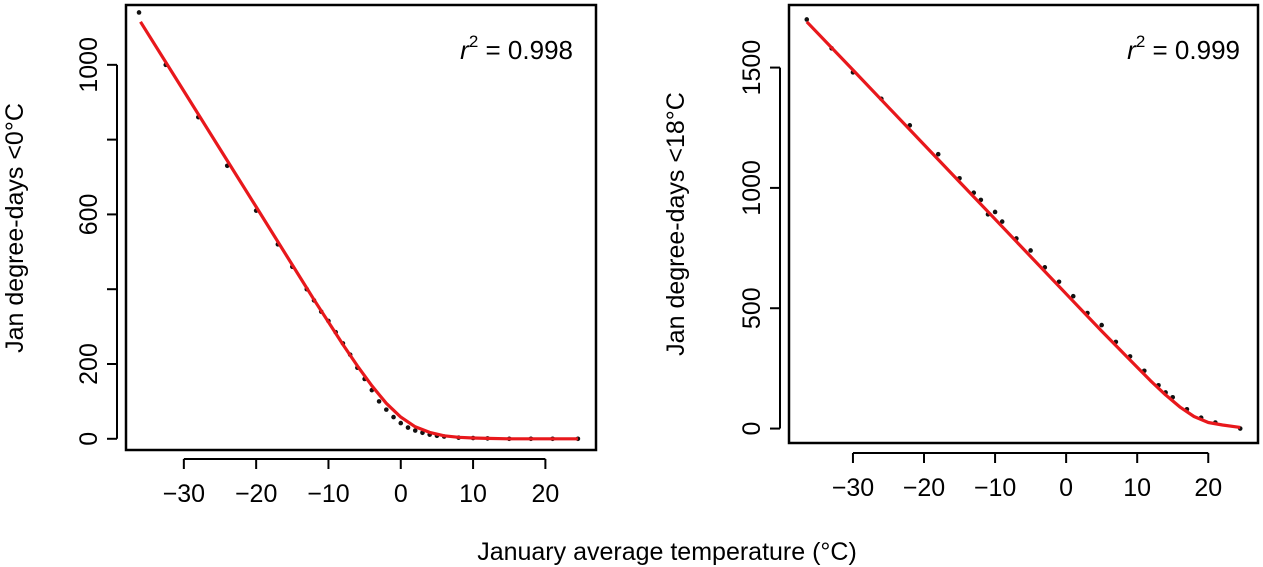 This screenshot has height=567, width=1263. Describe the element at coordinates (89, 439) in the screenshot. I see `left-y-tick-label: 0` at that location.